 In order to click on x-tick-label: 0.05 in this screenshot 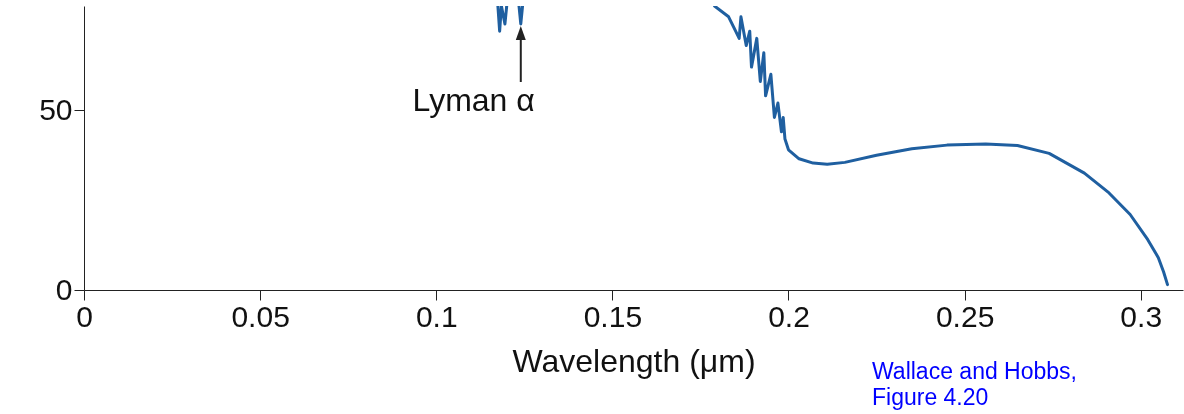, I will do `click(260, 316)`.